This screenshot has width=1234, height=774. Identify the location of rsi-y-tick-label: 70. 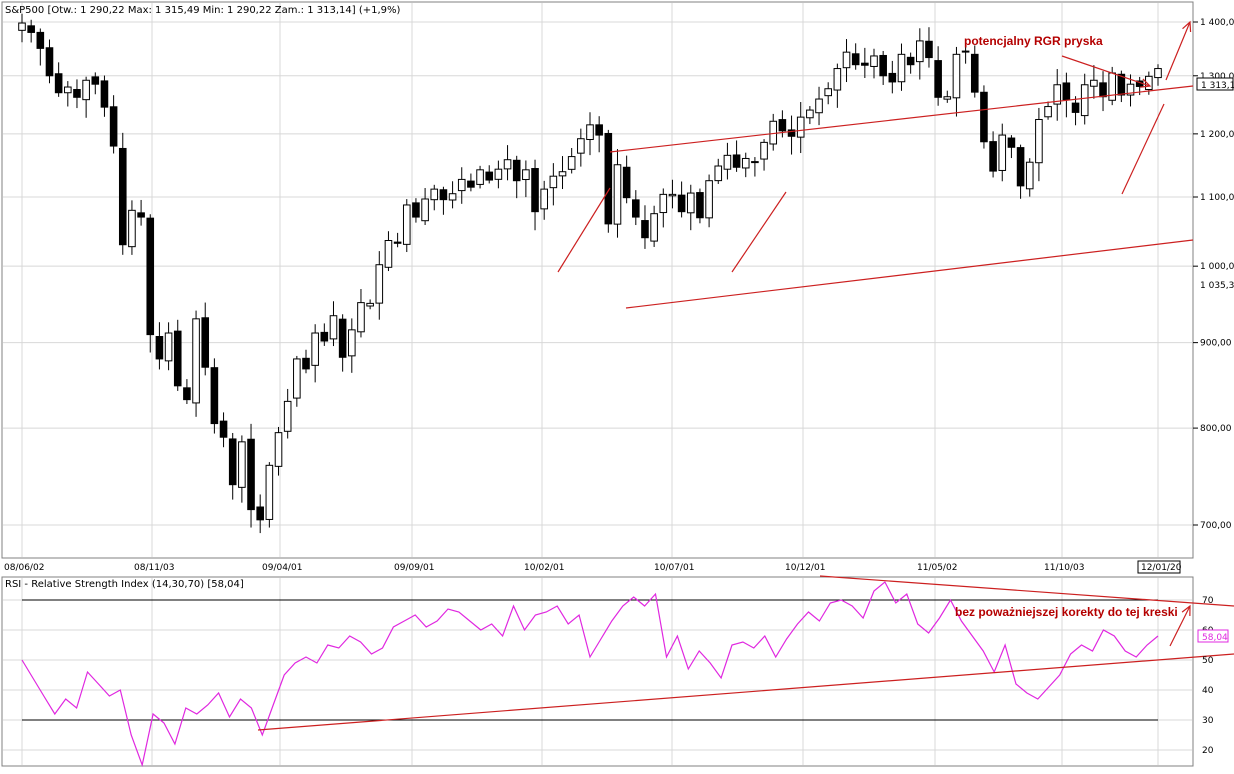
(1208, 601).